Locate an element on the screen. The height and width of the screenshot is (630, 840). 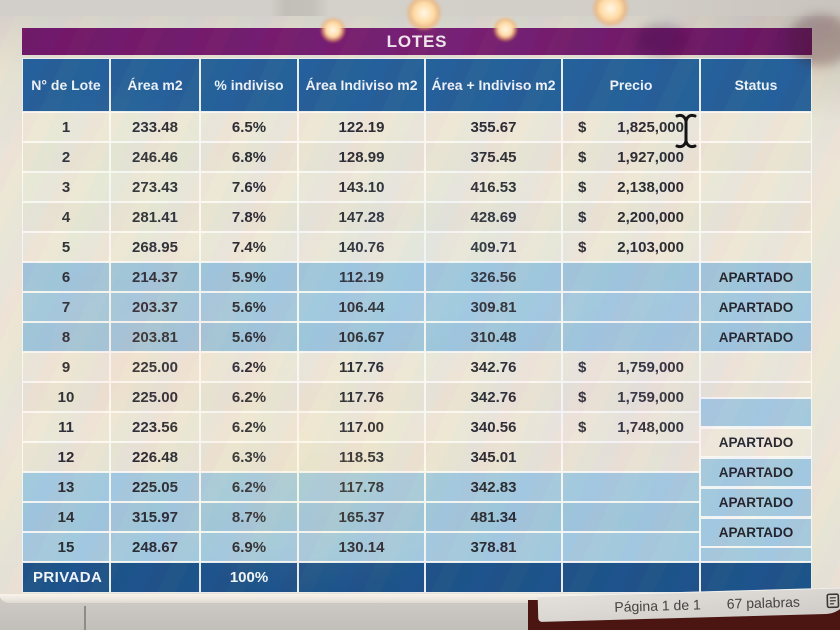
cell-lote: 3 is located at coordinates (66, 187).